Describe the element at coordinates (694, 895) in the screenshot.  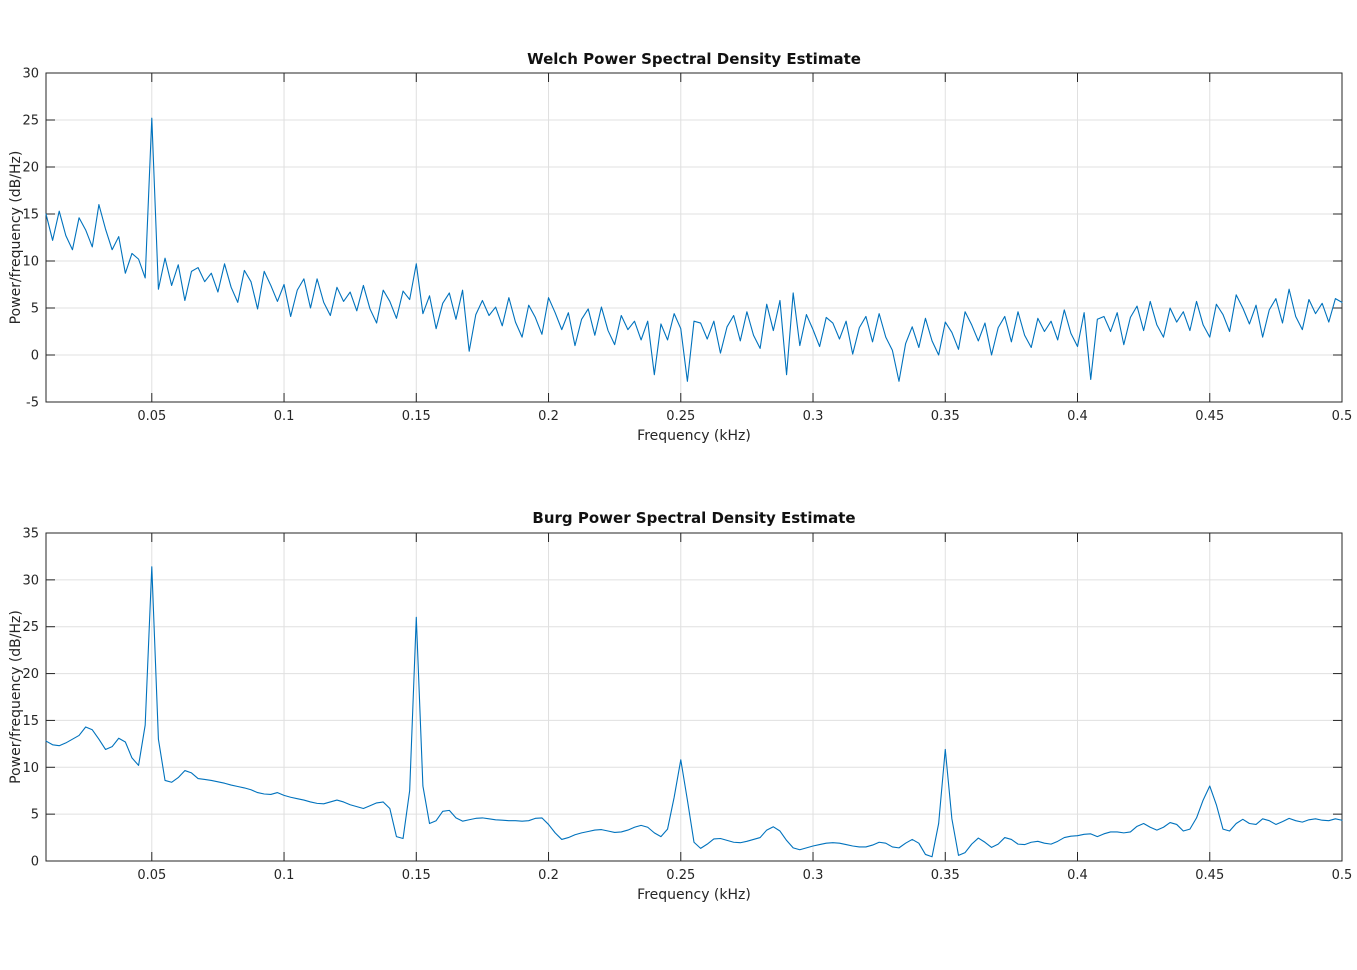
I see `burg-x-axis-label: Frequency (kHz)` at that location.